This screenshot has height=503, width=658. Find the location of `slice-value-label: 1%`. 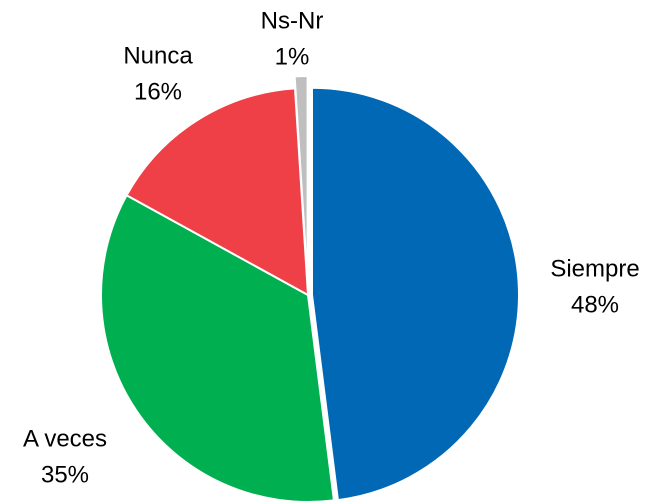

slice-value-label: 1% is located at coordinates (292, 56).